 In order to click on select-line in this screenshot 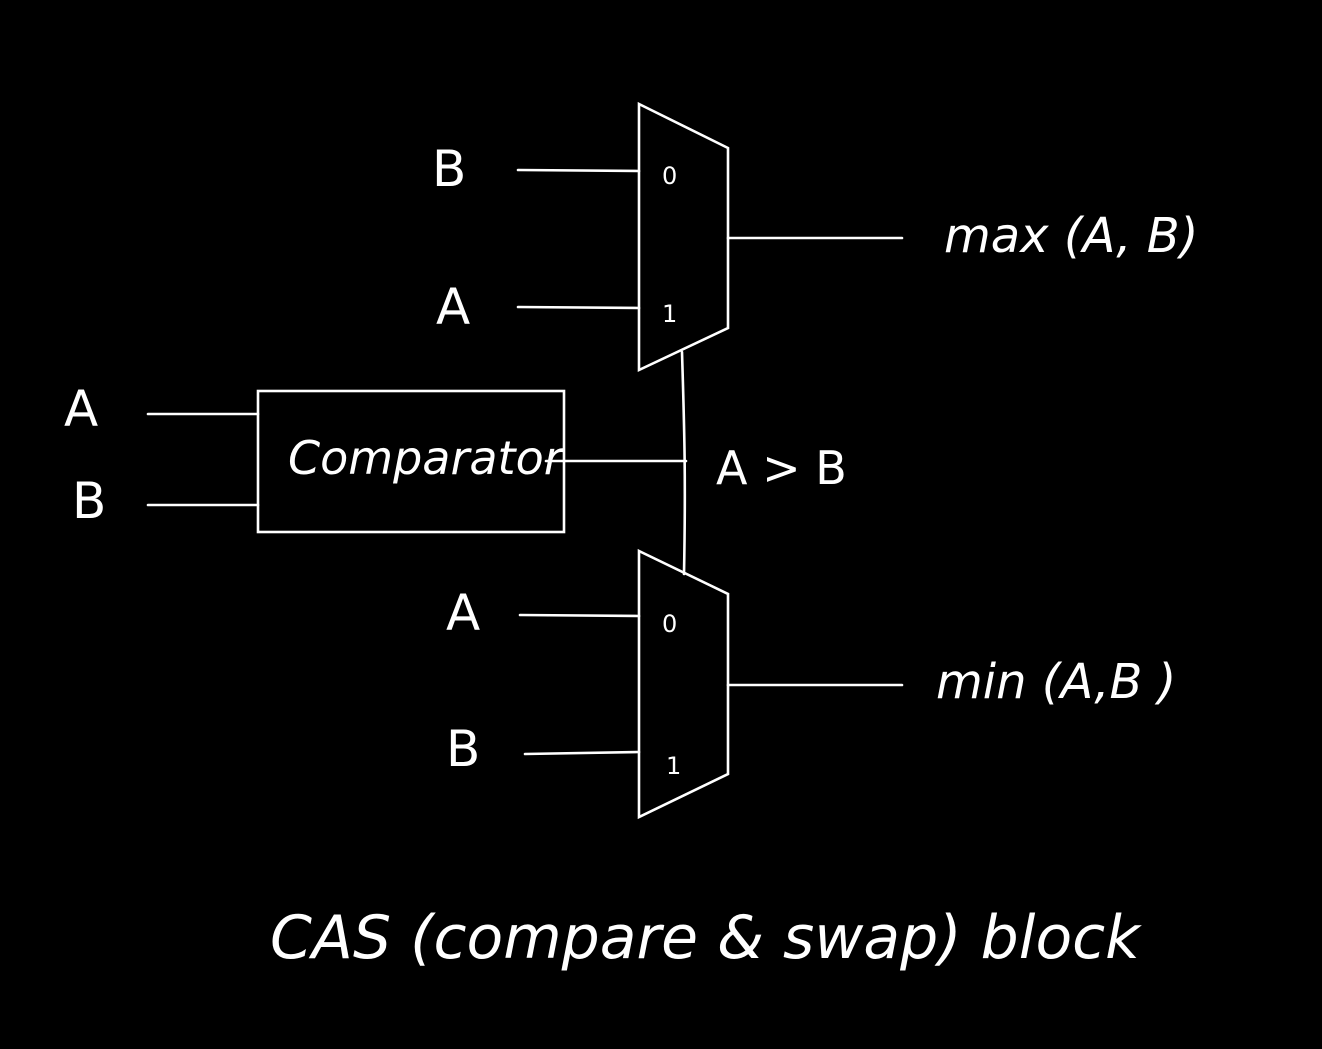, I will do `click(683, 463)`.